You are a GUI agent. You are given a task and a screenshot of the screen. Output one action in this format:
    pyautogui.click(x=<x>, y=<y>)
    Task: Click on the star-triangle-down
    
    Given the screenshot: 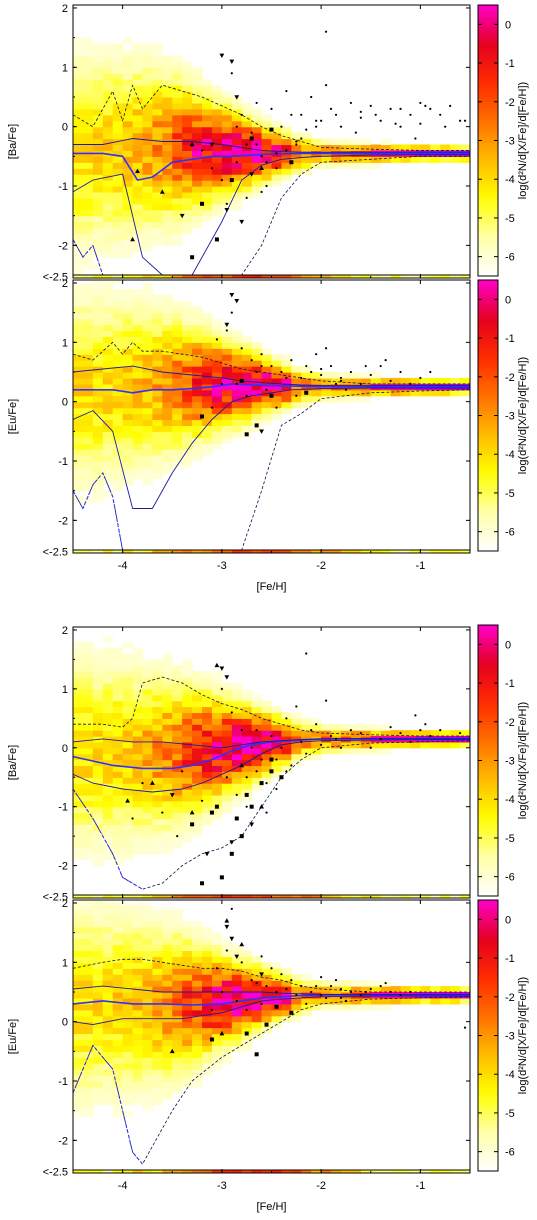 What is the action you would take?
    pyautogui.click(x=237, y=301)
    